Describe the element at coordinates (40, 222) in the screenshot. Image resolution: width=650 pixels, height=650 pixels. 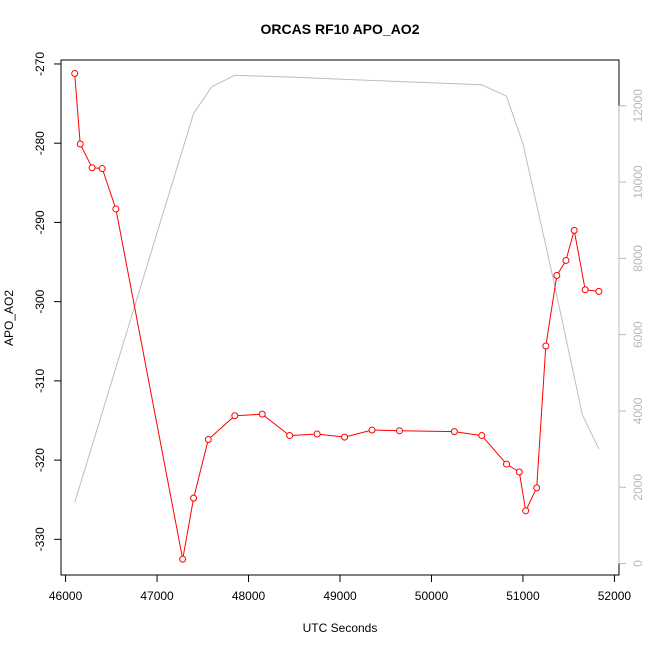
I see `y-tick-label: -290` at that location.